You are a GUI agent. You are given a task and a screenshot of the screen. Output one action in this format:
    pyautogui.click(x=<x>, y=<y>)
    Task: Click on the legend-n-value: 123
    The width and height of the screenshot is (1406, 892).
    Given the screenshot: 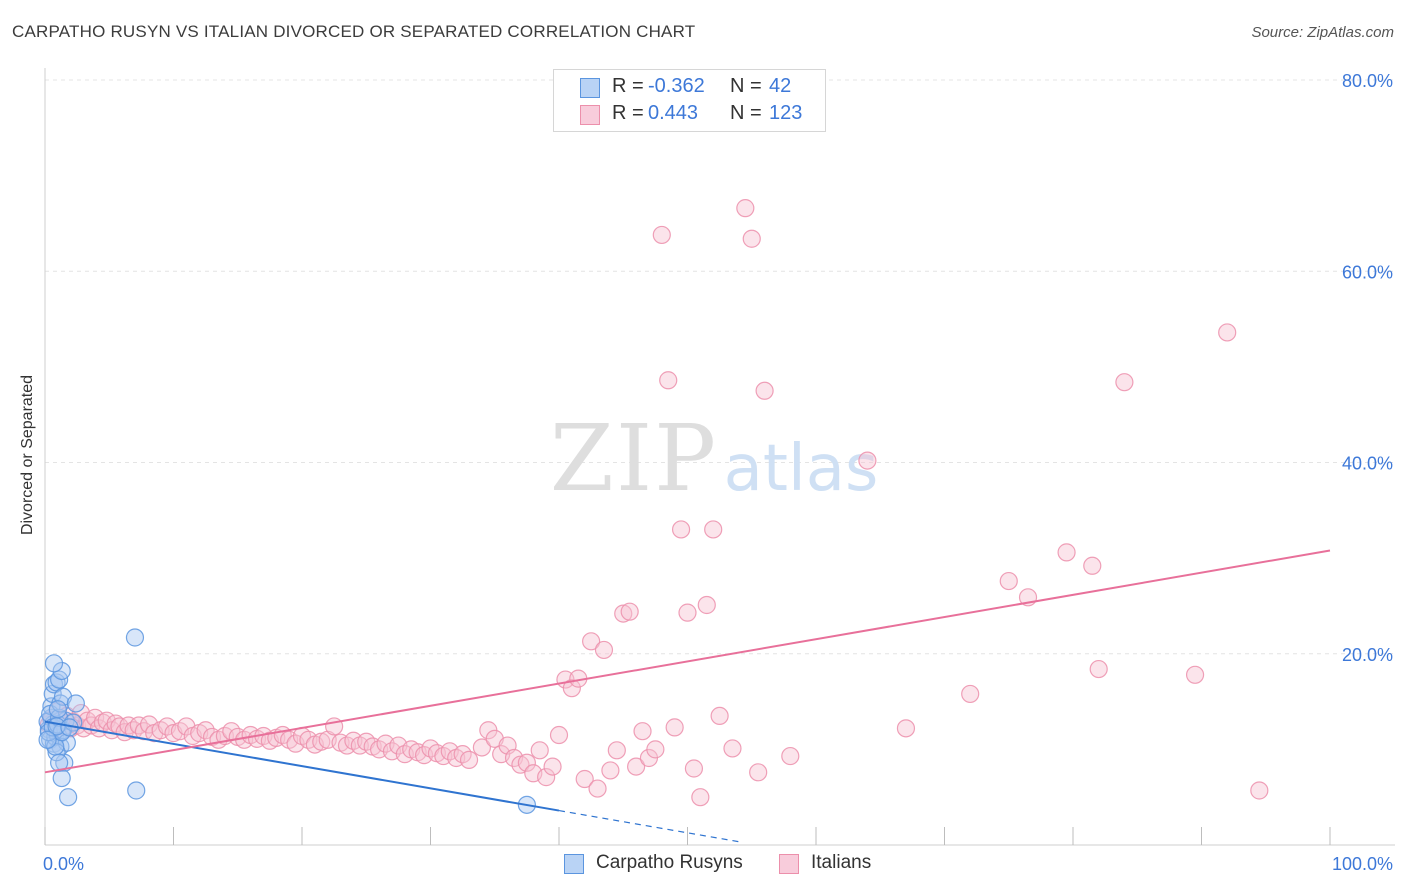 What is the action you would take?
    pyautogui.click(x=786, y=113)
    